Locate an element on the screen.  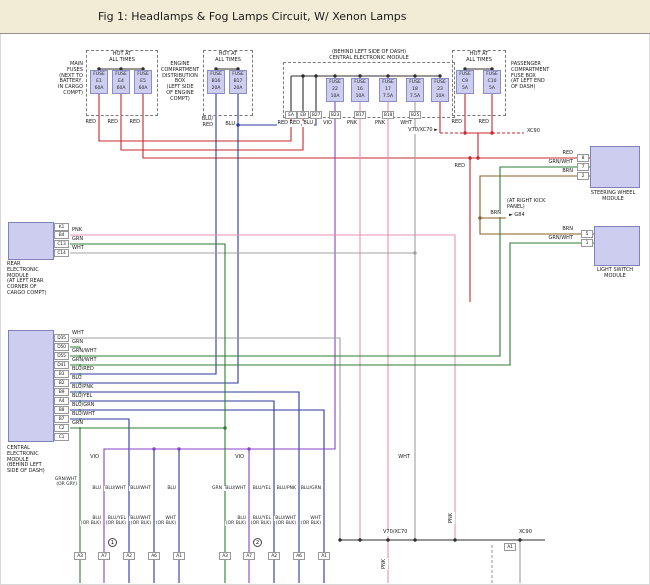
pin-A4: A4 is located at coordinates (61, 401).